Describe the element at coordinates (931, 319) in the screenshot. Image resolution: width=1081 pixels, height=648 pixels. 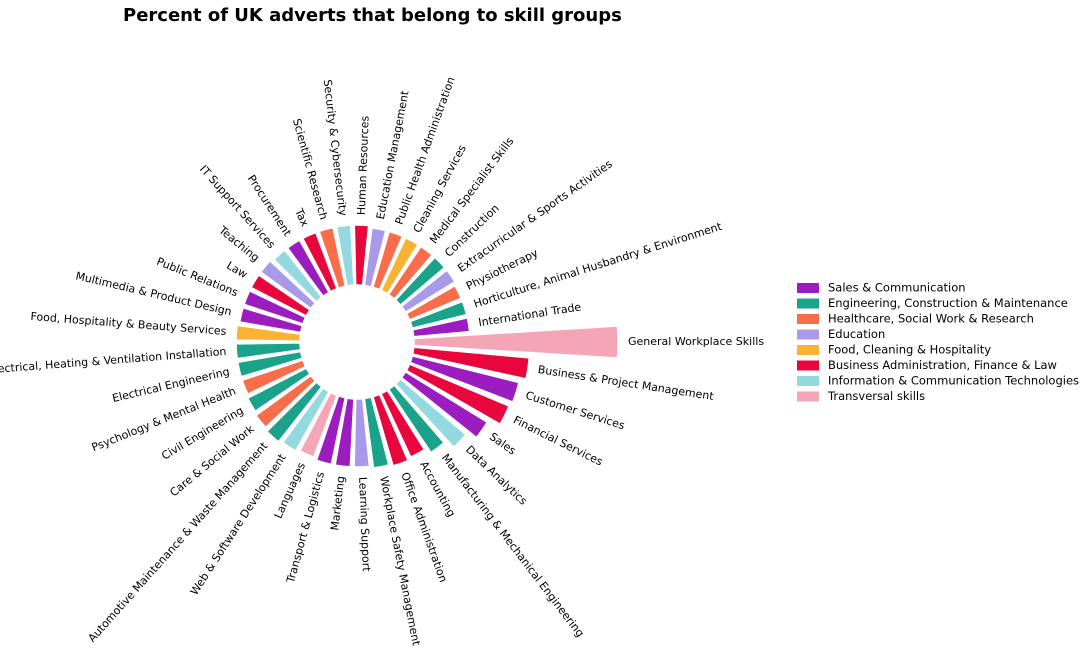
I see `legend-label: Healthcare, Social Work & Research` at that location.